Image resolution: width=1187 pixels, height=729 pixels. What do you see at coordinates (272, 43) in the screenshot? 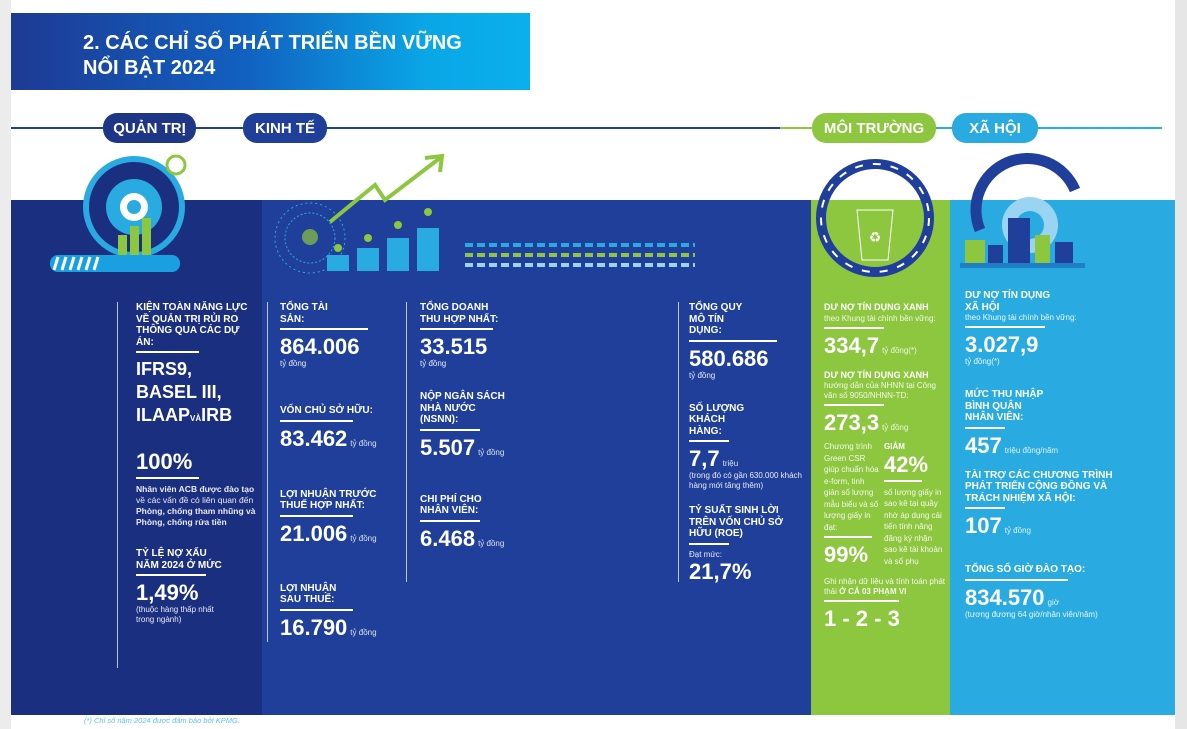
I see `title-line-1: 2. CÁC CHỈ SỐ PHÁT TRIỂN BỀN VỮNG` at bounding box center [272, 43].